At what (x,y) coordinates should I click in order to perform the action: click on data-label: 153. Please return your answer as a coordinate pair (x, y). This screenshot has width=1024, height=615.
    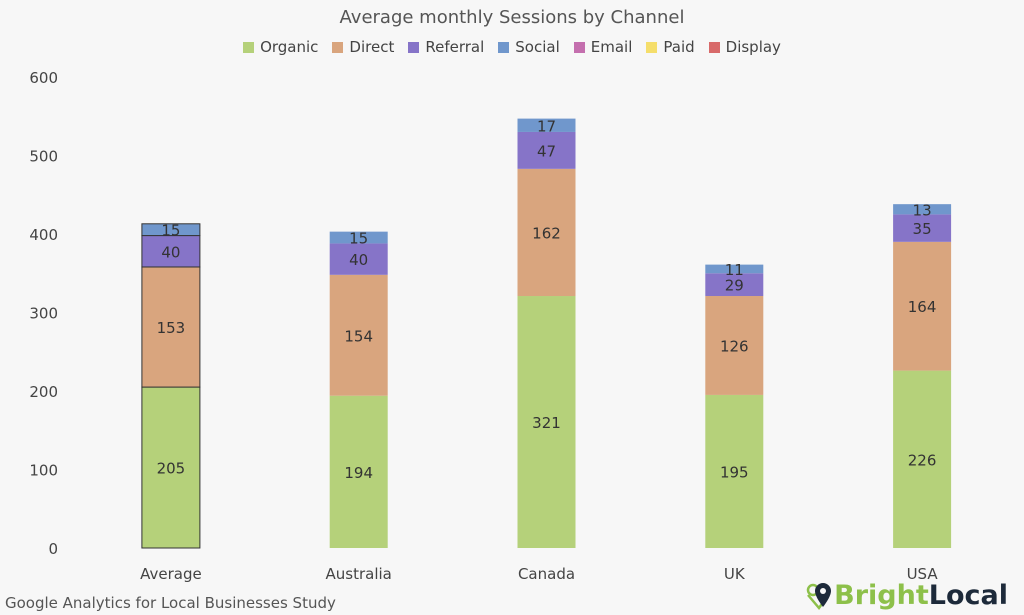
    Looking at the image, I should click on (171, 328).